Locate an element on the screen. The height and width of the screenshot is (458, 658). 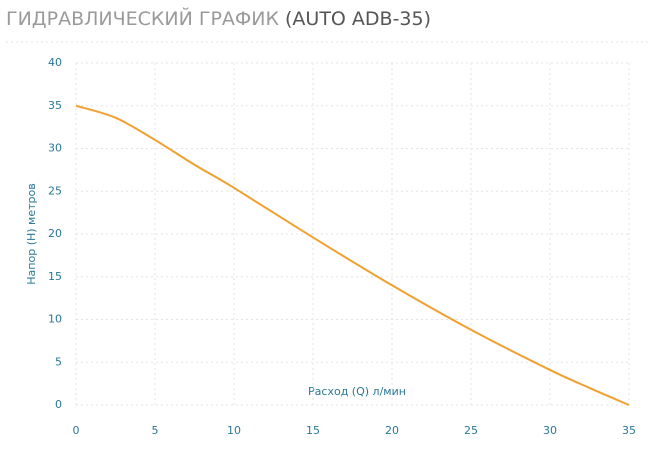
y-tick-label: 20 is located at coordinates (55, 233).